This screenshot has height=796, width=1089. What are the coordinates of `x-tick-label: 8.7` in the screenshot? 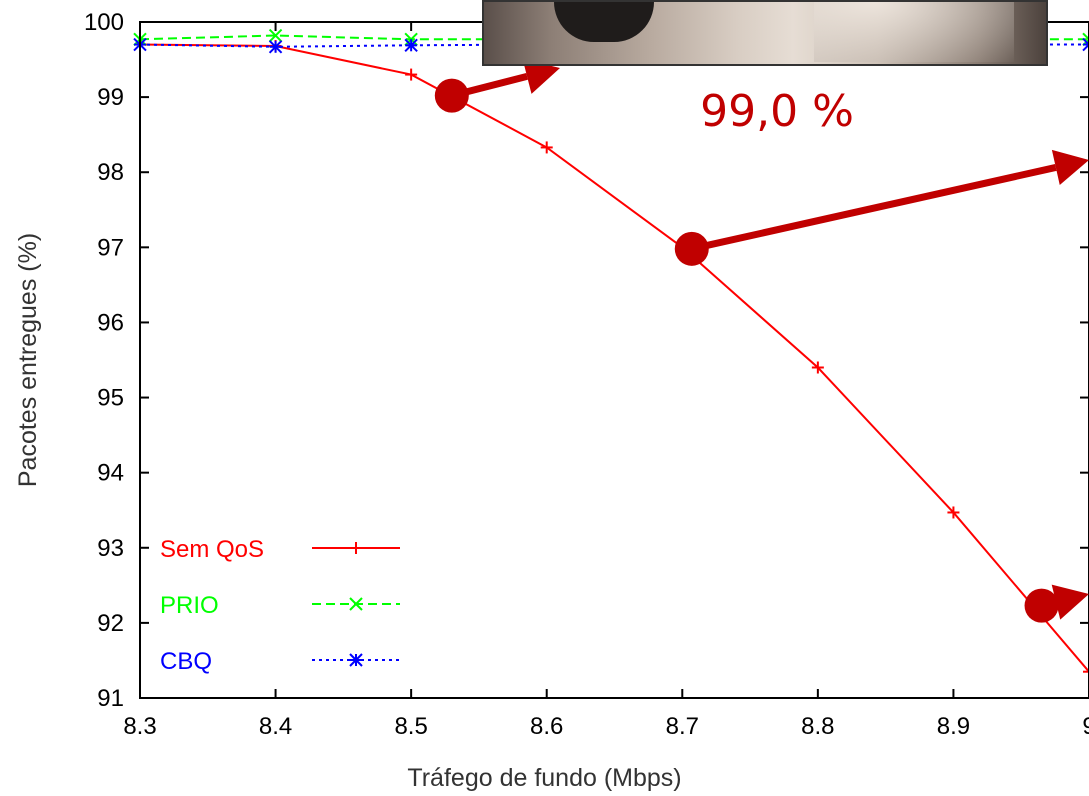 It's located at (682, 726).